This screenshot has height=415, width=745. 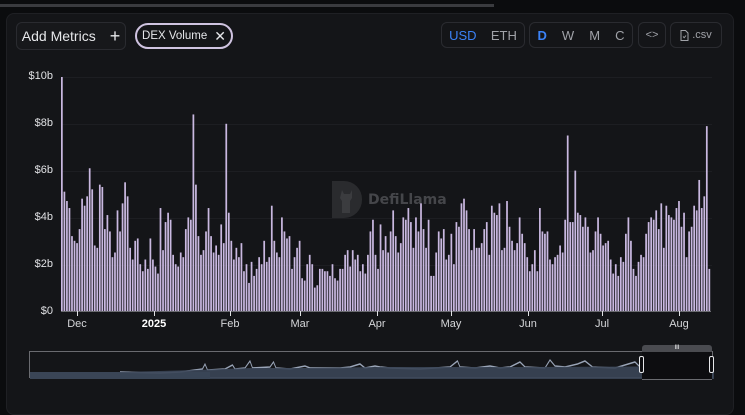 What do you see at coordinates (652, 35) in the screenshot?
I see `embed-button: <>` at bounding box center [652, 35].